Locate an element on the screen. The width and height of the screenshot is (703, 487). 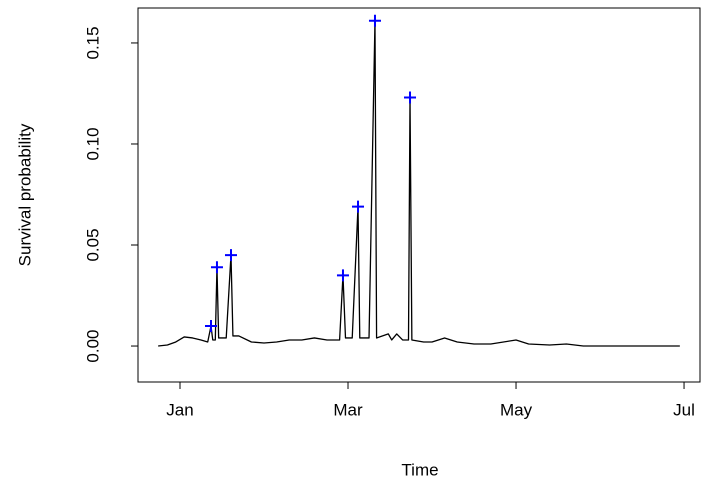
x-tick-label: Jan is located at coordinates (179, 409).